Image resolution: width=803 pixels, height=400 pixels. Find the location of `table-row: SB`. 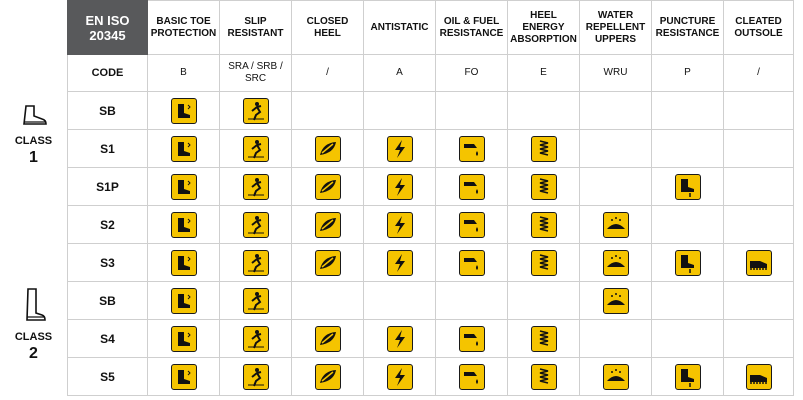

table-row: SB is located at coordinates (430, 110).